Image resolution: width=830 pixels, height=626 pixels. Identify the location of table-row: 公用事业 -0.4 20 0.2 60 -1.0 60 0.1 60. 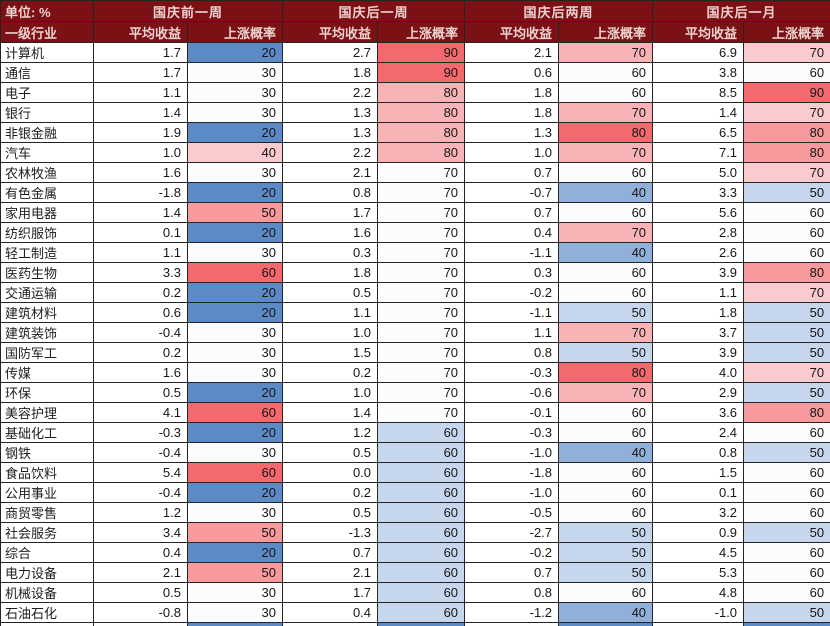
(415, 492).